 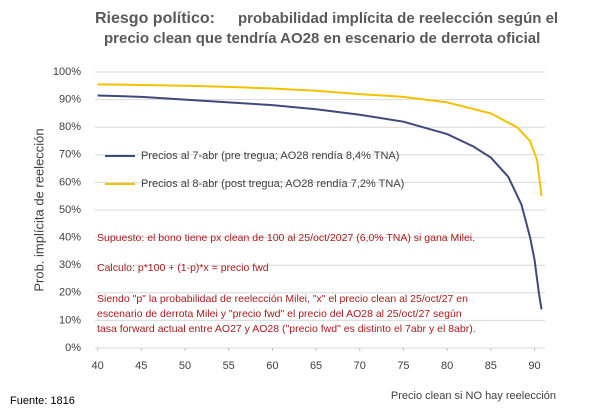 I want to click on y-tick-label: 0%, so click(x=73, y=348).